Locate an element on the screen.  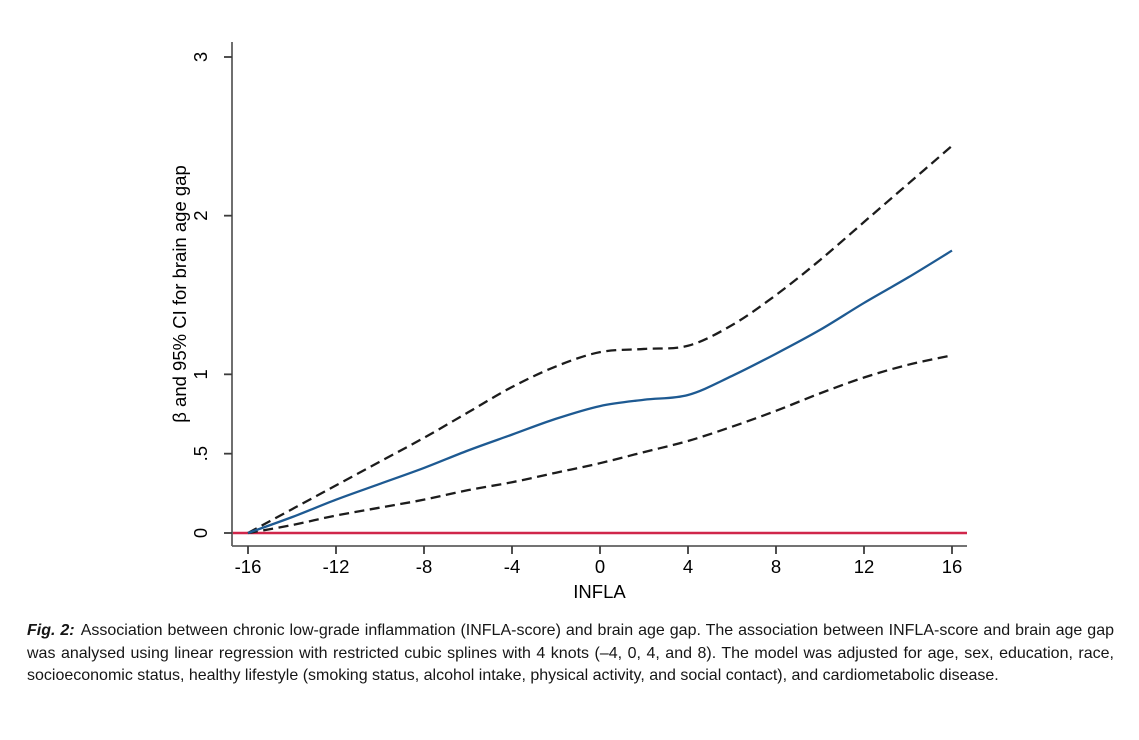
x-tick-label: -4 is located at coordinates (512, 566).